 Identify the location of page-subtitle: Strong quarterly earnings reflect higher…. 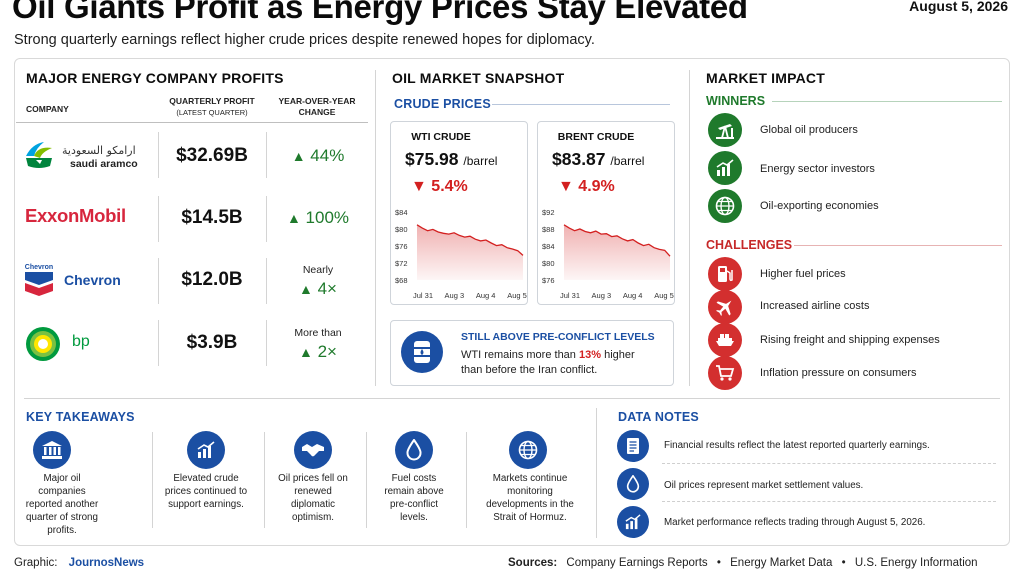
(304, 40).